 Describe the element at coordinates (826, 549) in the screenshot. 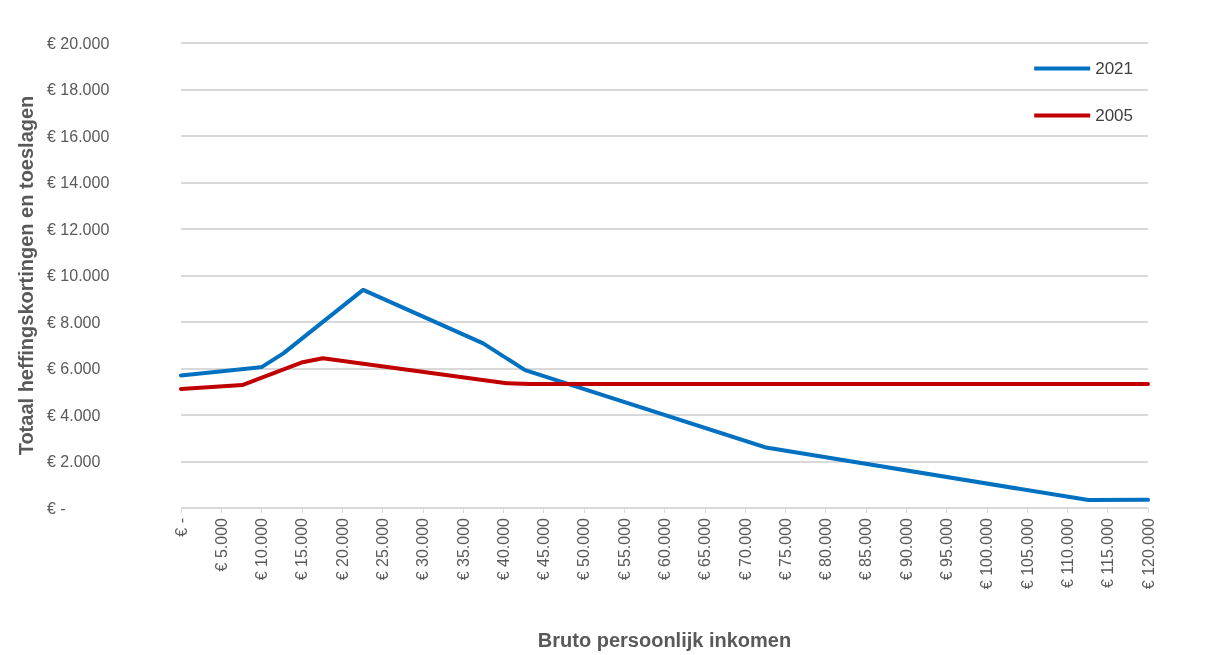

I see `x-tick-label: € 80.000` at that location.